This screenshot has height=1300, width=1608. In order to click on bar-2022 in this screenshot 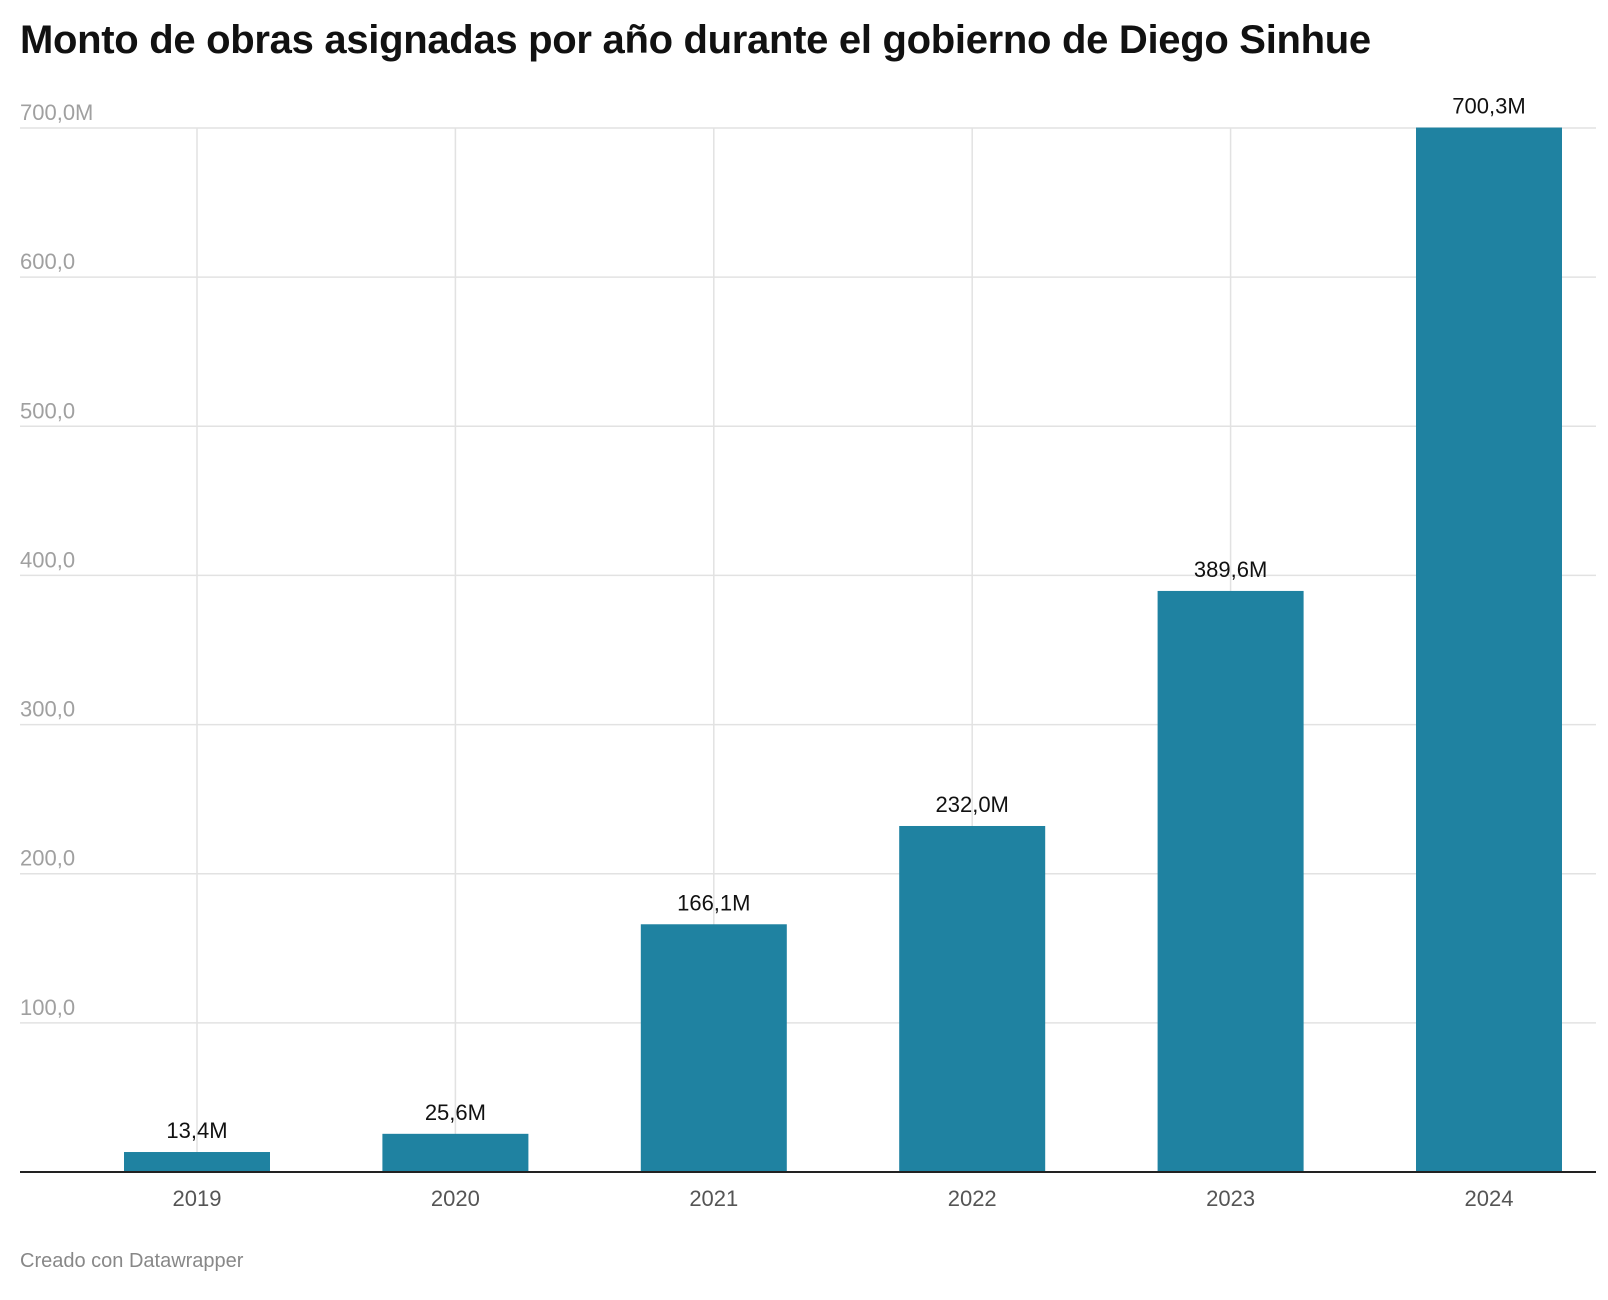, I will do `click(972, 998)`.